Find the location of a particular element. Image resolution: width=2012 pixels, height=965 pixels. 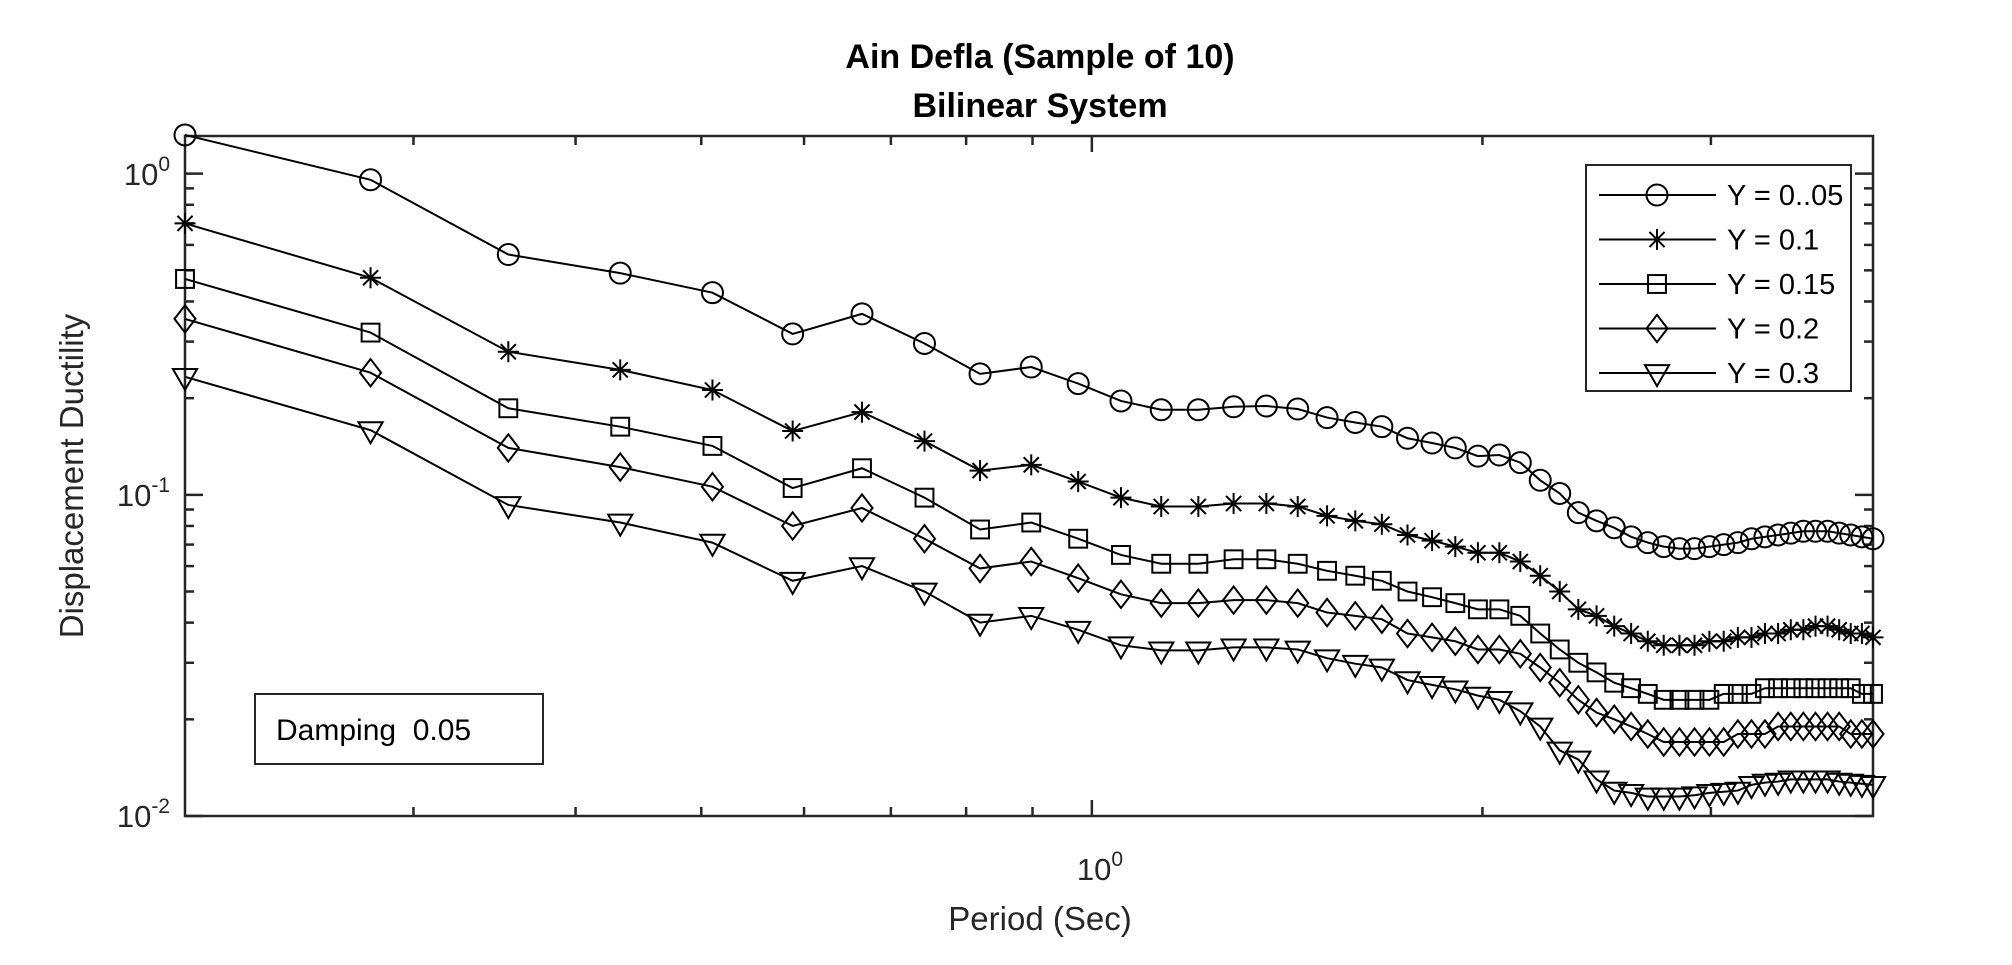

annotation-box is located at coordinates (399, 729).